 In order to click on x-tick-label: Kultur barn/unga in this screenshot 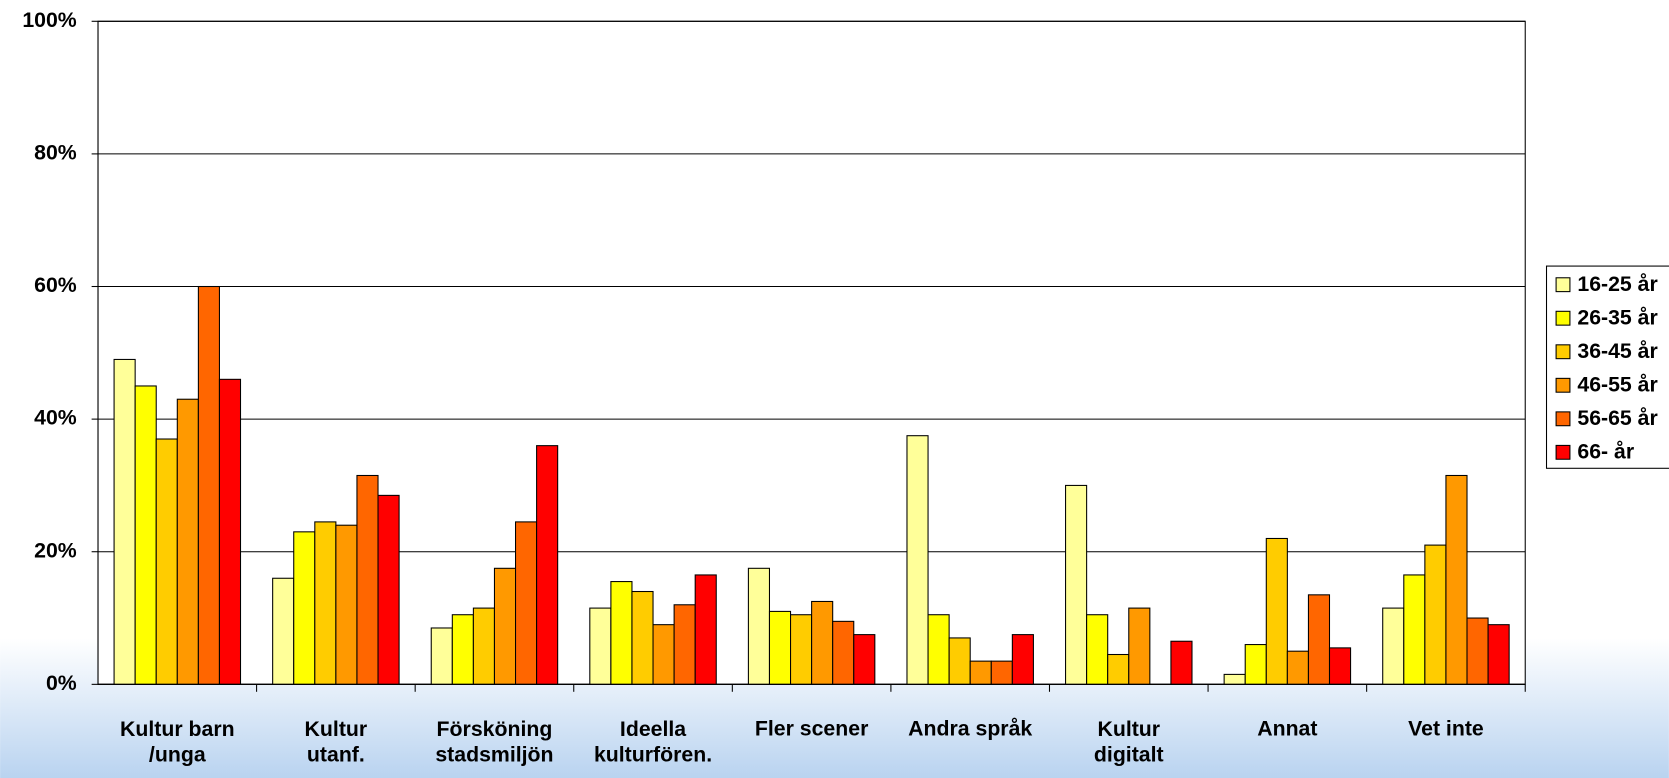, I will do `click(177, 742)`.